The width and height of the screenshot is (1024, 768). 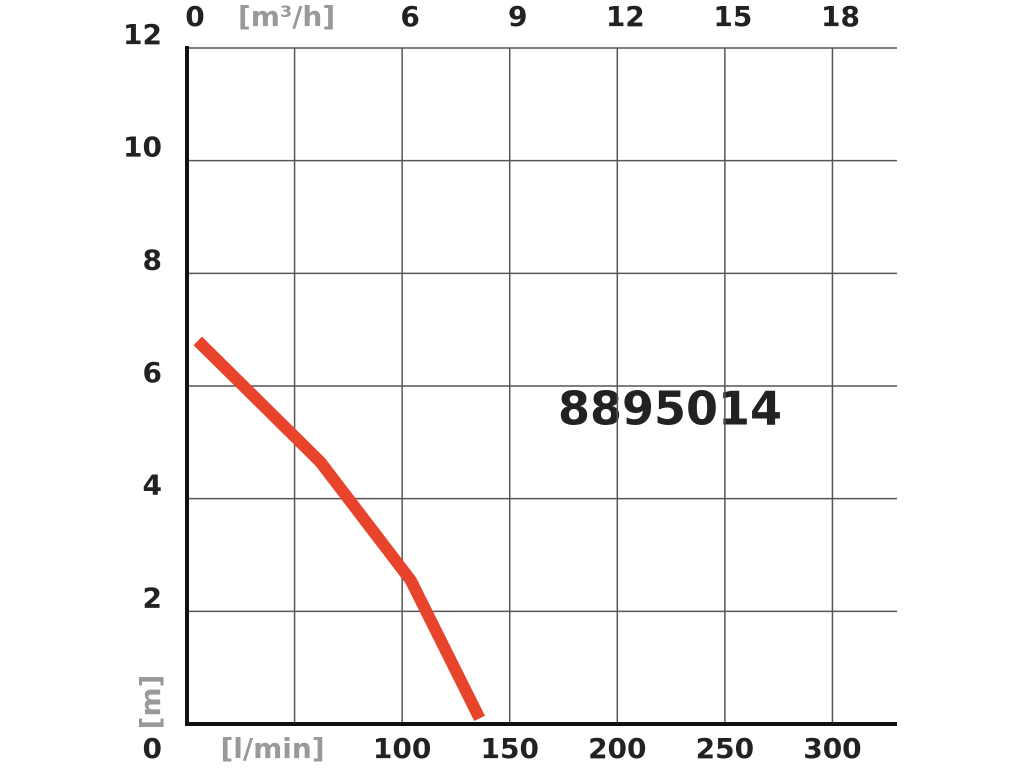 What do you see at coordinates (194, 16) in the screenshot?
I see `x2-tick-label: 0` at bounding box center [194, 16].